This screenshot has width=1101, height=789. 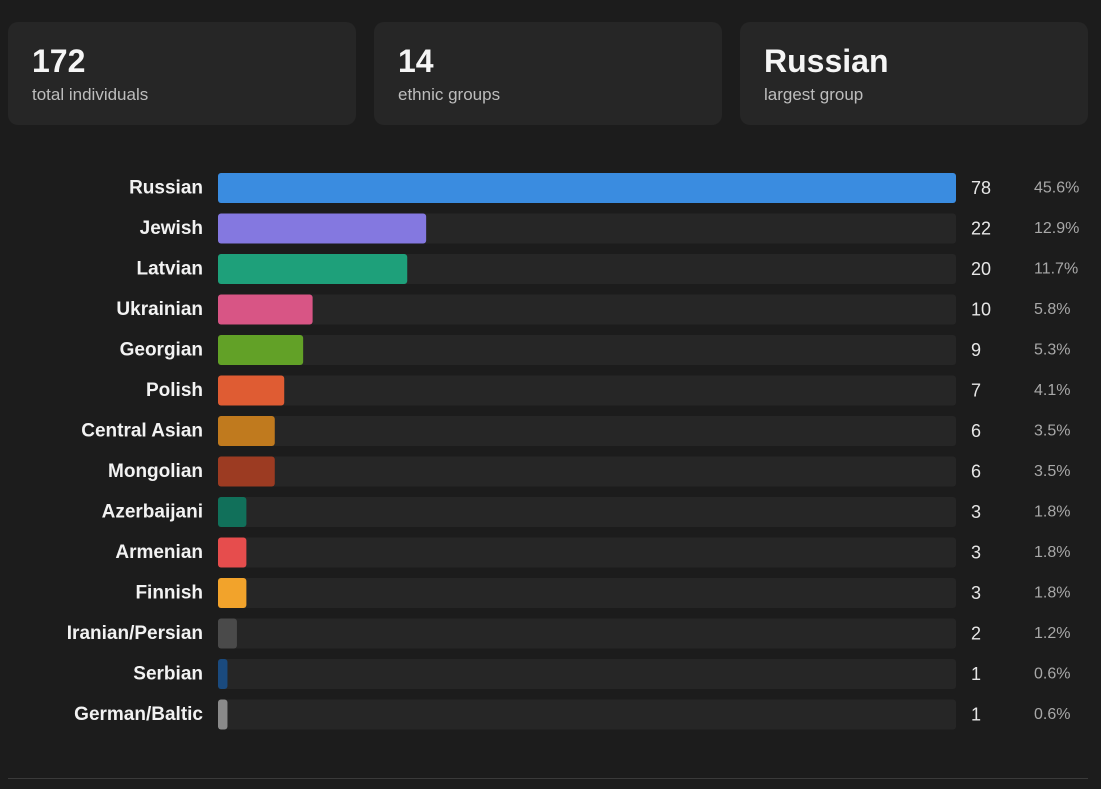 What do you see at coordinates (155, 471) in the screenshot?
I see `category-label: Mongolian` at bounding box center [155, 471].